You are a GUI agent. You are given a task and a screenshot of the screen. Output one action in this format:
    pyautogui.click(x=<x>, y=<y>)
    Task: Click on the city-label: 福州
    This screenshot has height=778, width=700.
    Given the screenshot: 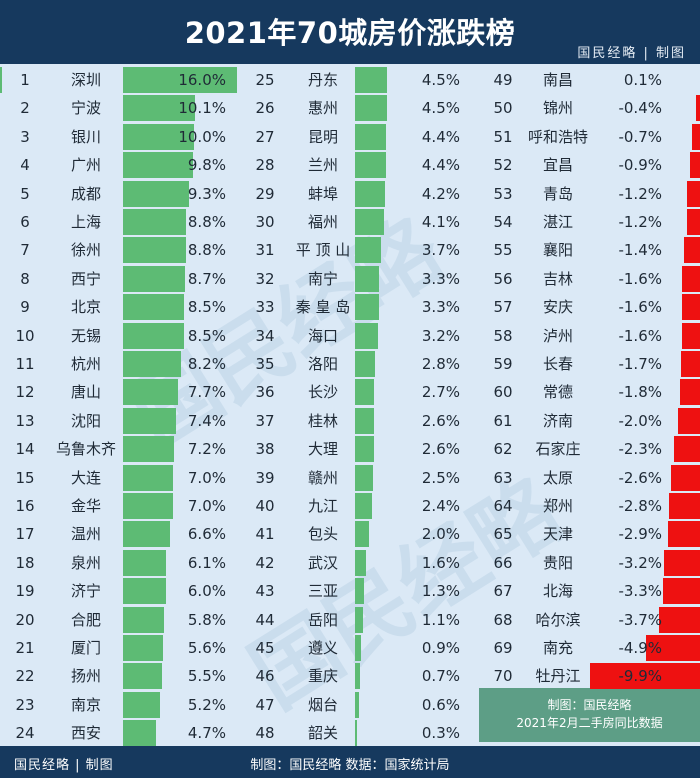 What is the action you would take?
    pyautogui.click(x=322, y=222)
    